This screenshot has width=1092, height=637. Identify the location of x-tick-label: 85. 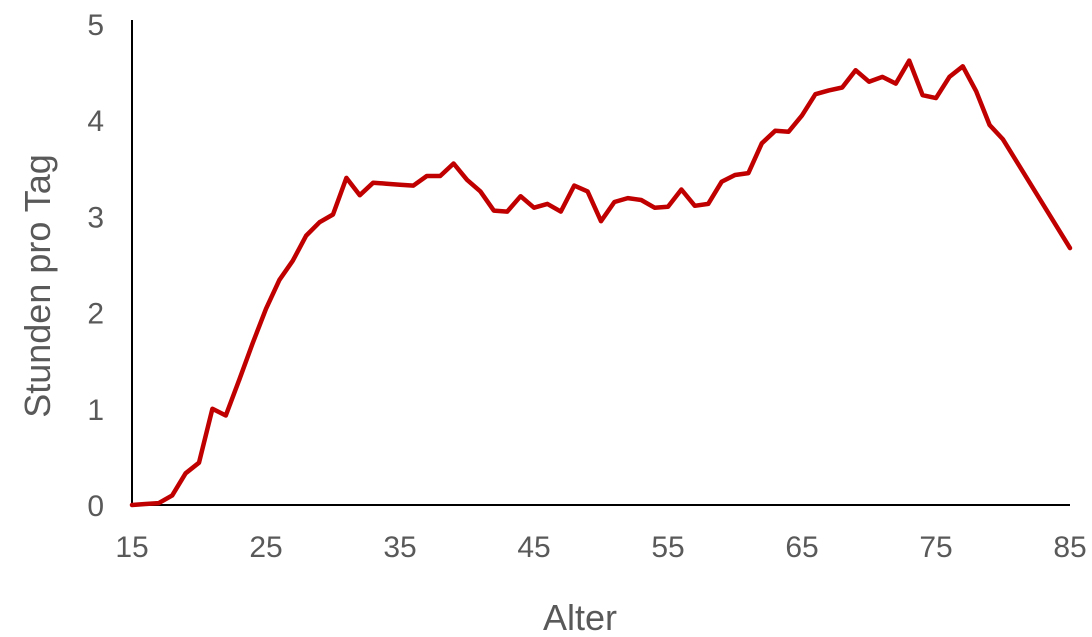
(1069, 547).